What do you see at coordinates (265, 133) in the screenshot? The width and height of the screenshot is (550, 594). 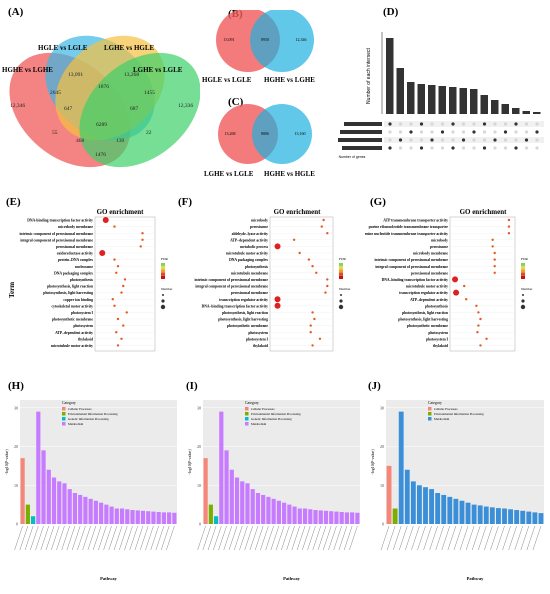 I see `venn-c-center: 8806` at bounding box center [265, 133].